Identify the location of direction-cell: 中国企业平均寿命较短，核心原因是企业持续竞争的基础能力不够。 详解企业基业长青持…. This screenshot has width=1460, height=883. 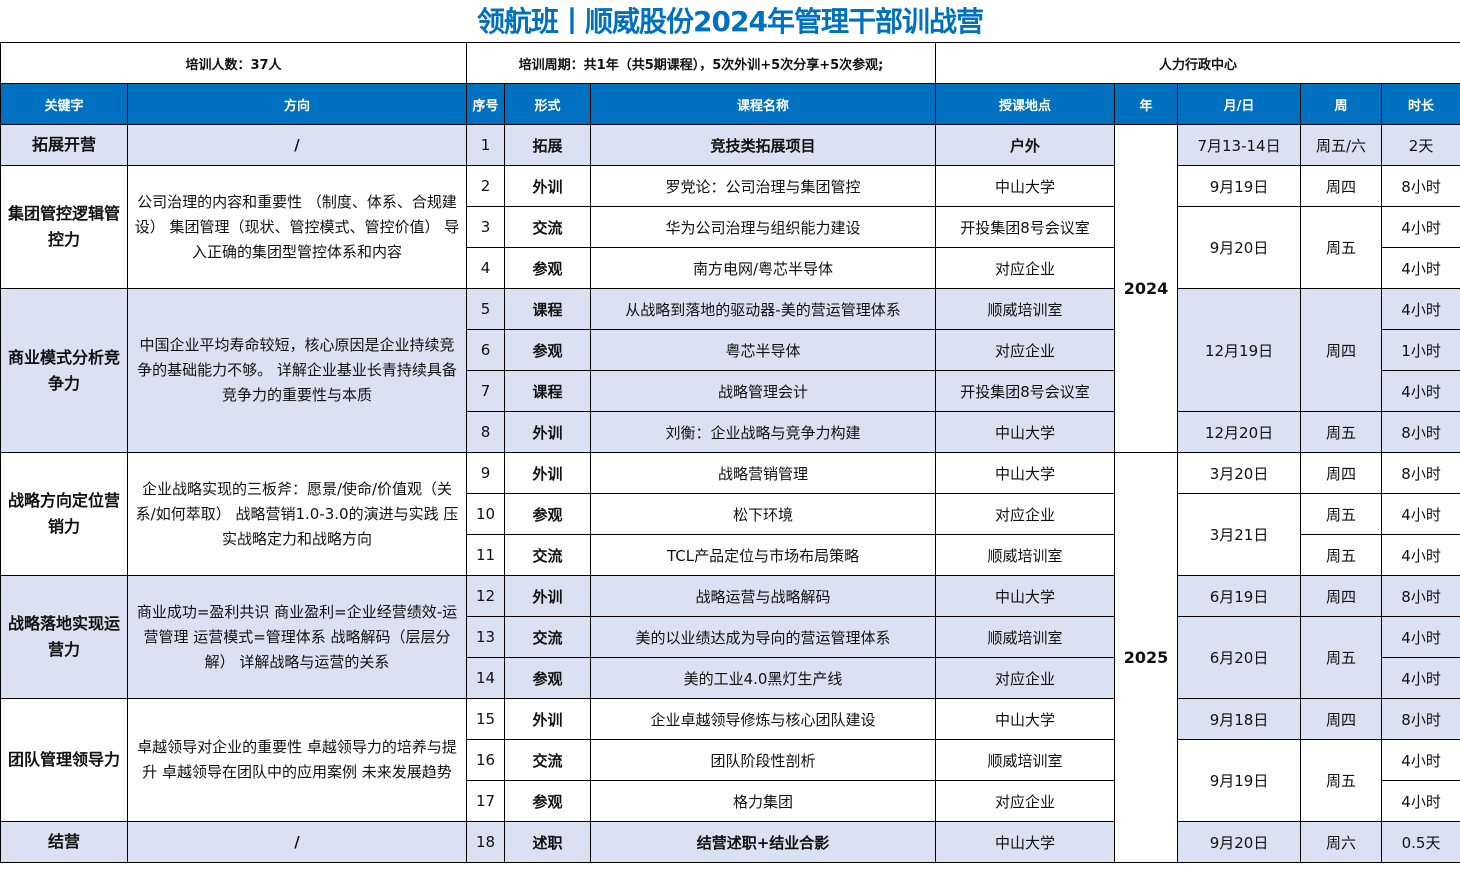
(297, 370).